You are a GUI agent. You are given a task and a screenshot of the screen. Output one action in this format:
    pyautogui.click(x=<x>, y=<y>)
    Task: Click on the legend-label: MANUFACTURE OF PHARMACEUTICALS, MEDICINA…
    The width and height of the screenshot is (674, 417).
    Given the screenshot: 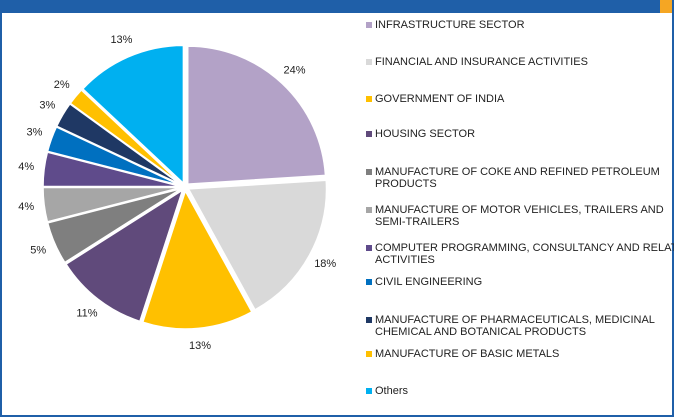 What is the action you would take?
    pyautogui.click(x=515, y=326)
    